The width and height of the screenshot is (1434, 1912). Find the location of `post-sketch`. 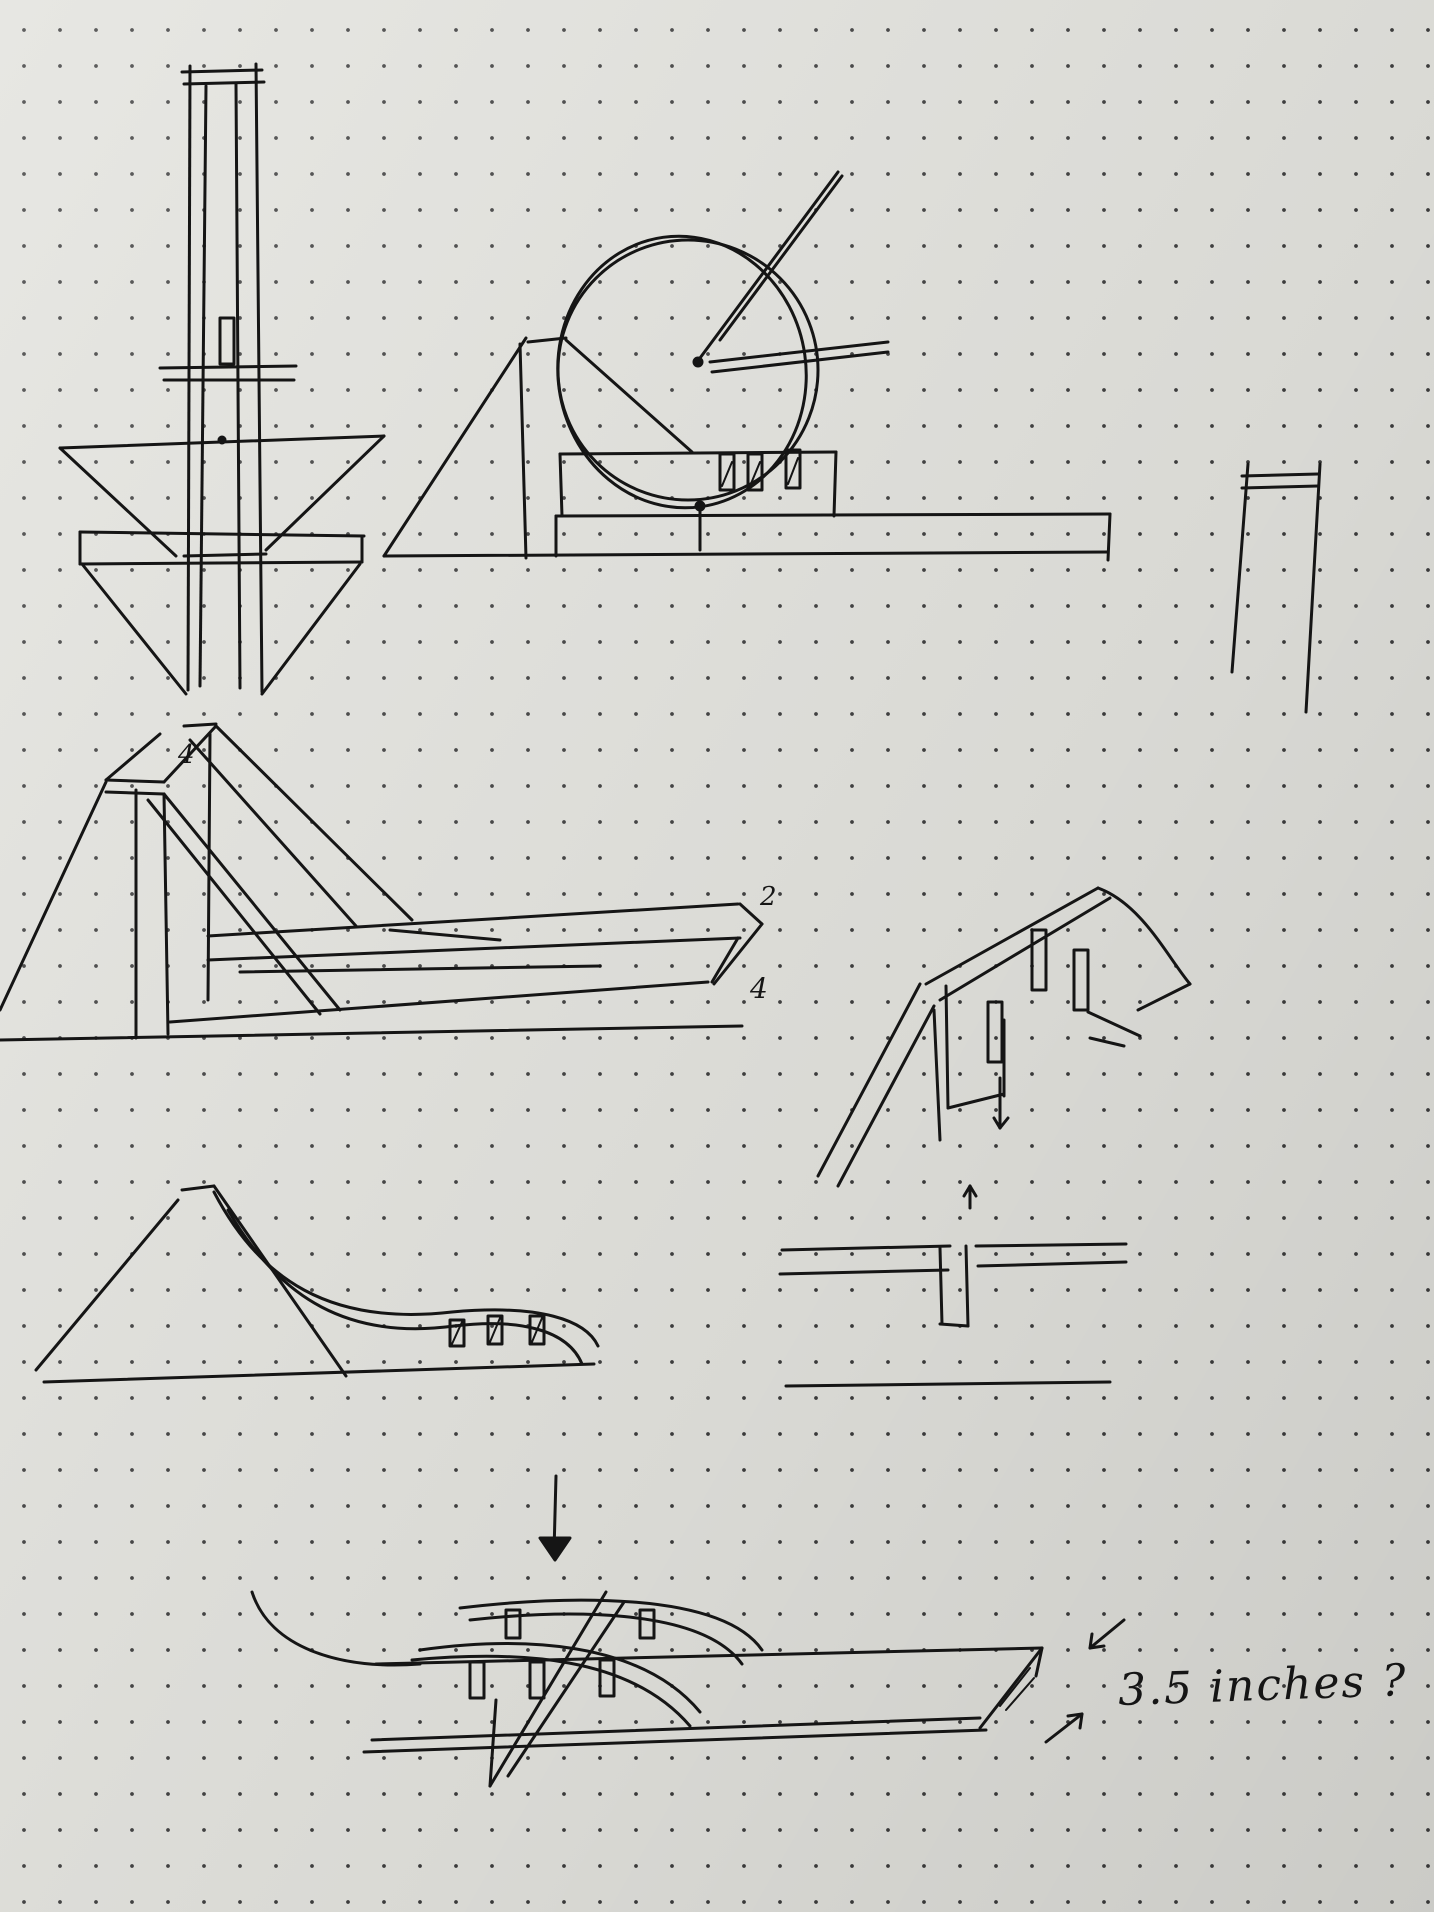

post-sketch is located at coordinates (1276, 588).